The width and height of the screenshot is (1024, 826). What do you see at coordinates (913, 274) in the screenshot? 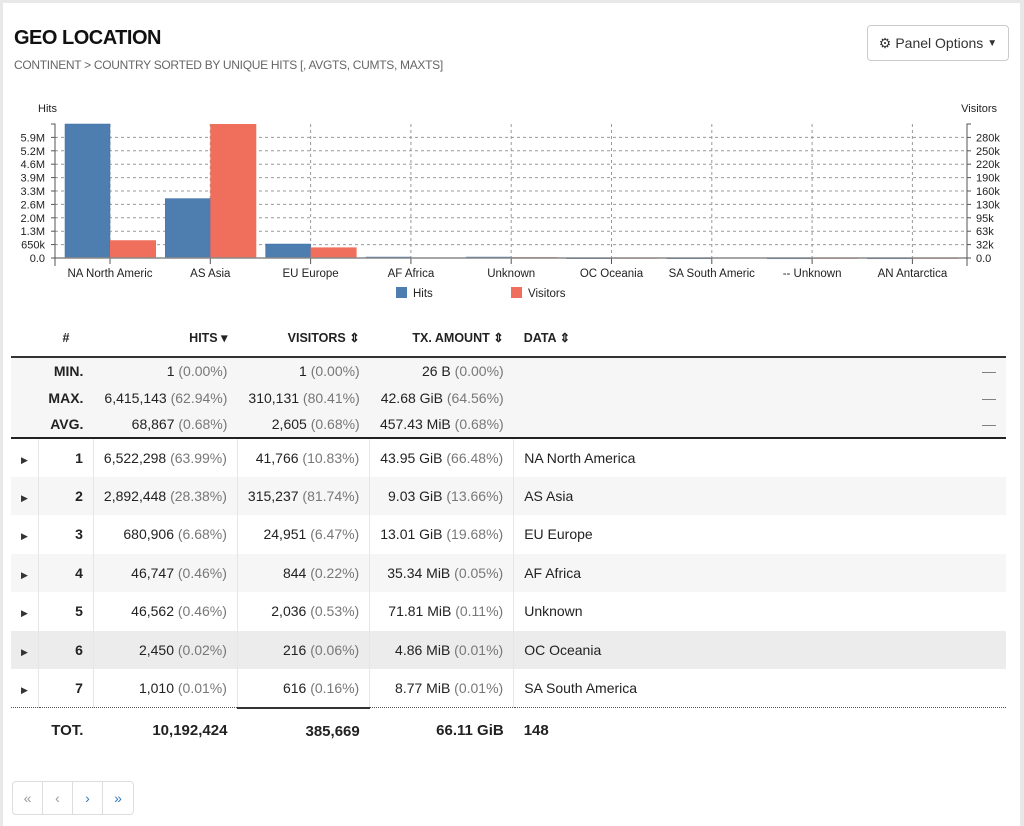
I see `x-tick-label: AN Antarctica` at bounding box center [913, 274].